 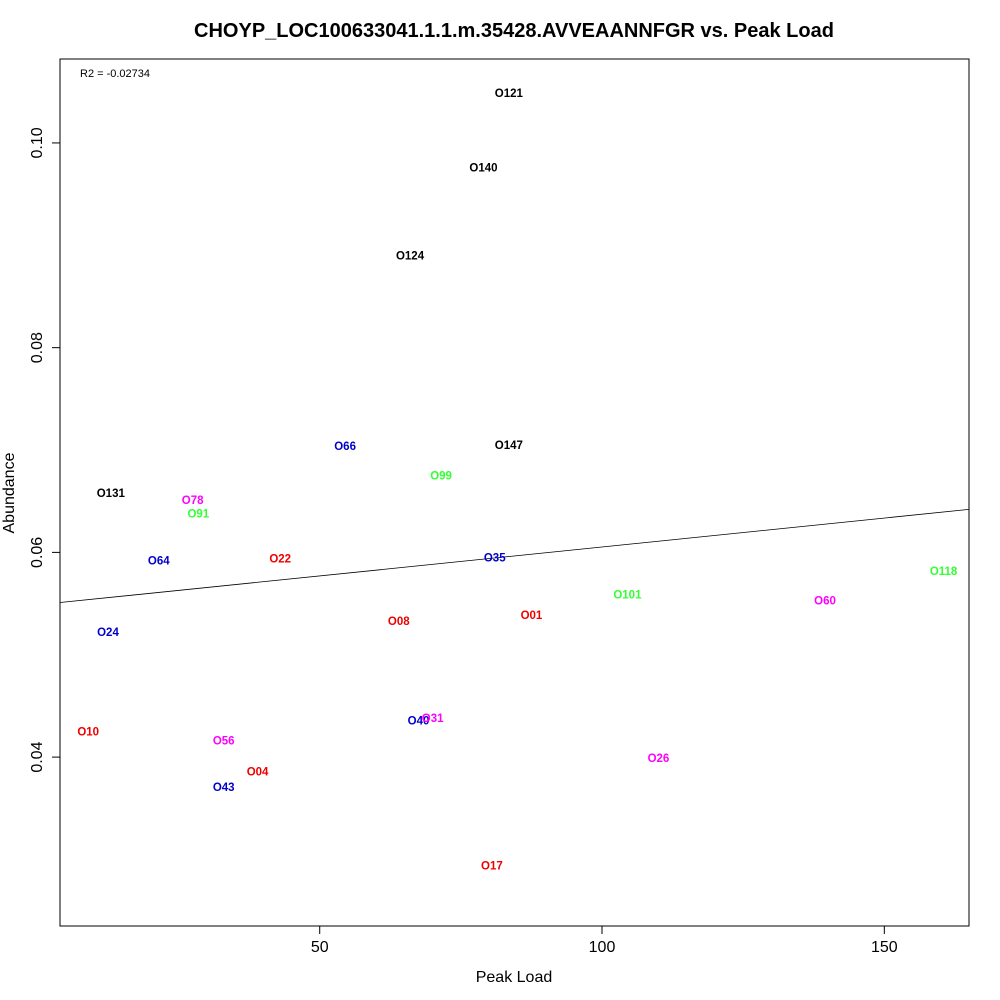 What do you see at coordinates (193, 501) in the screenshot?
I see `data-point: O78` at bounding box center [193, 501].